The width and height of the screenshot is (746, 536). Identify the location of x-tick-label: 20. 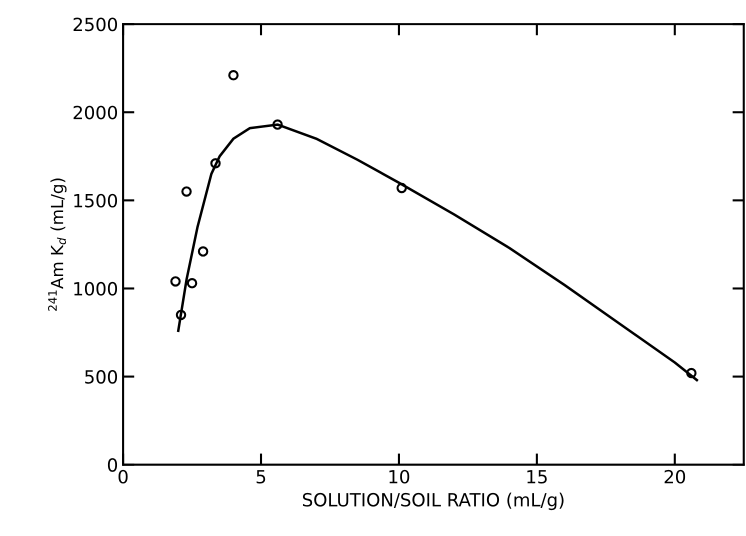
(675, 477).